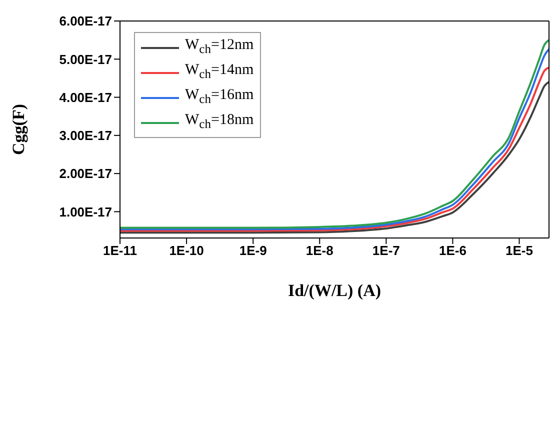 The width and height of the screenshot is (560, 428). I want to click on x-tick-label: 1E-11, so click(120, 250).